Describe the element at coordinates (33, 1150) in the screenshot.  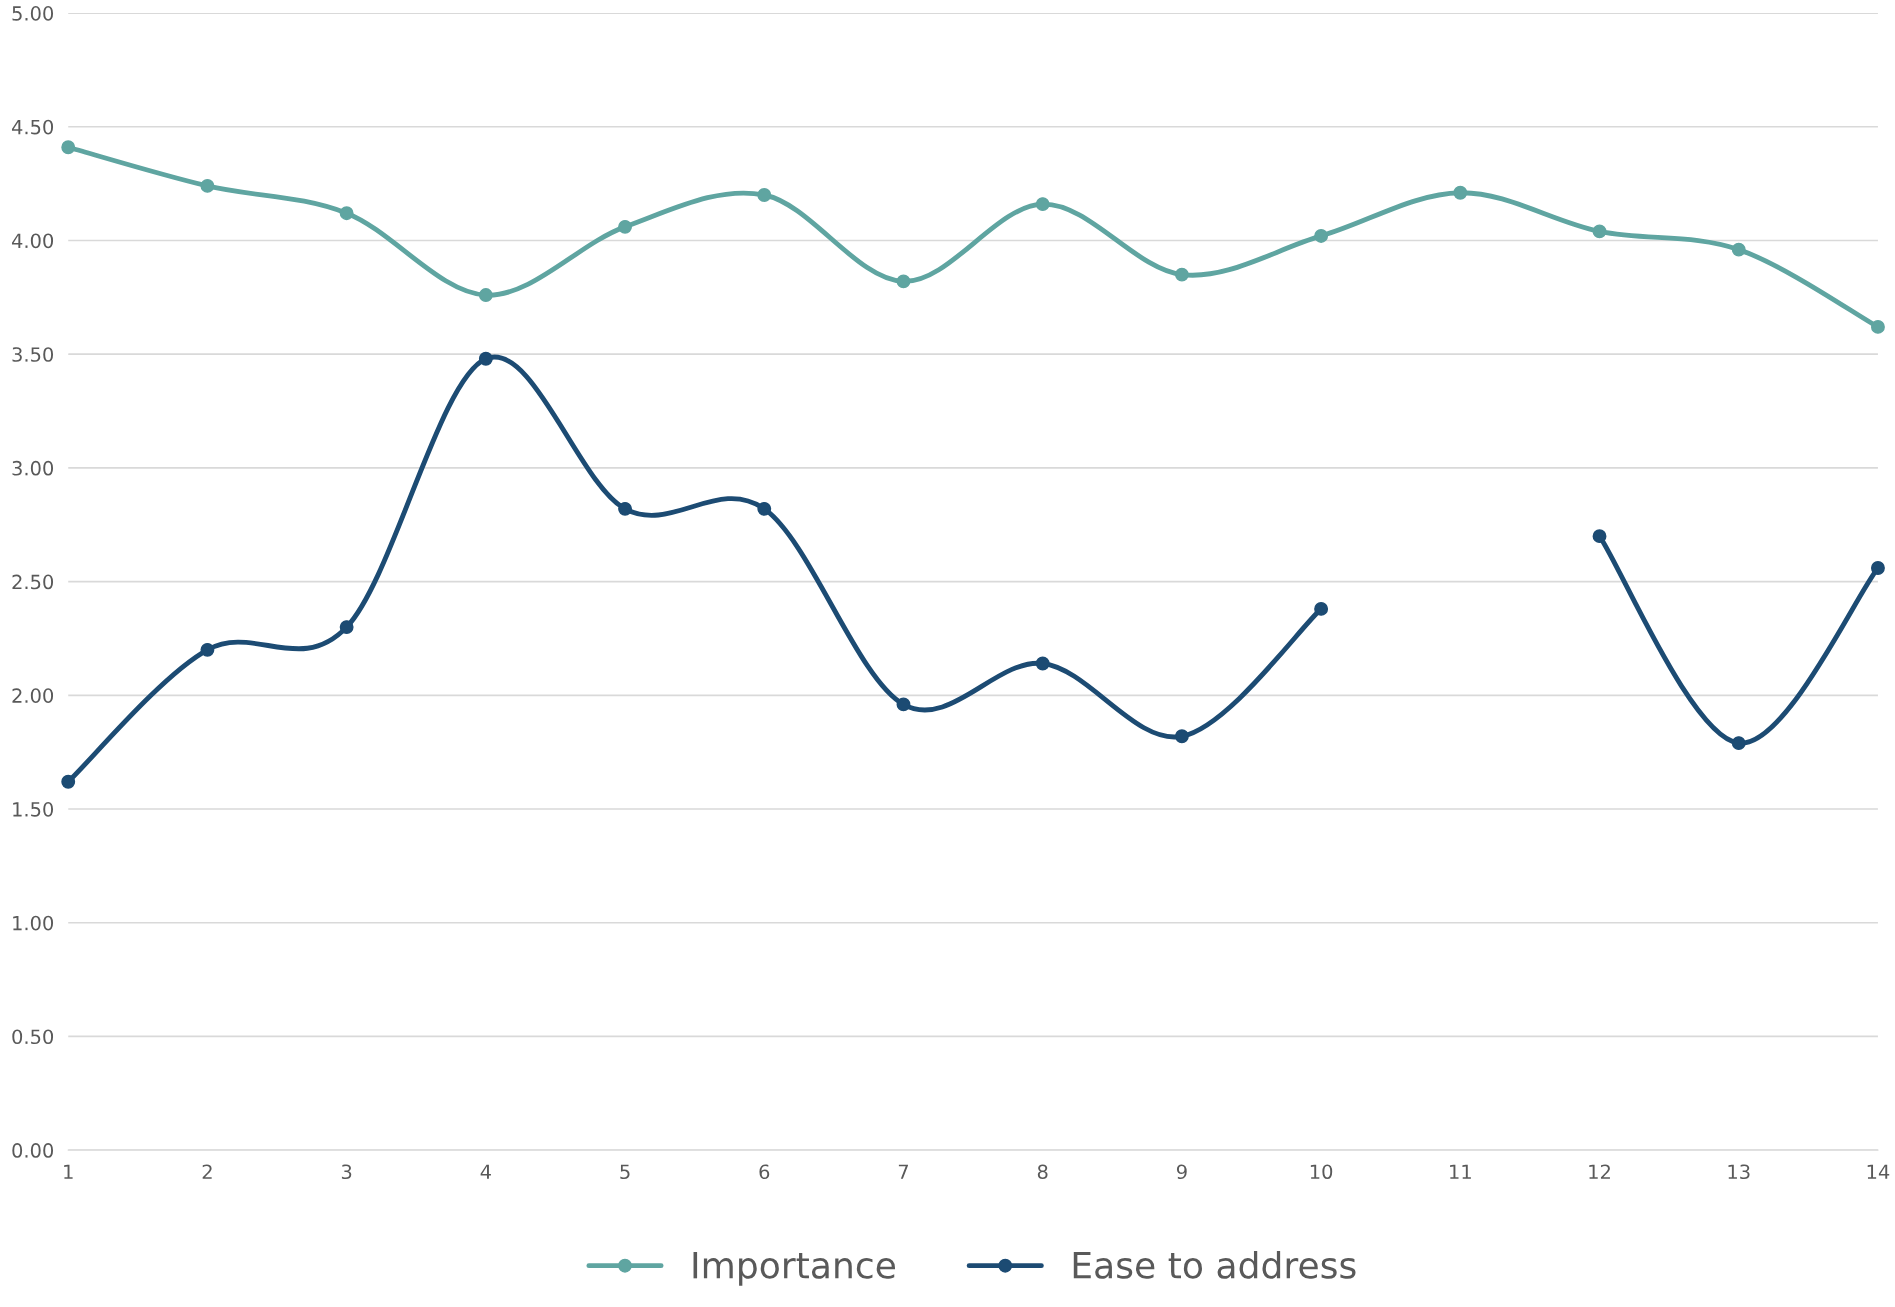
I see `y-tick-label: 0.00` at that location.